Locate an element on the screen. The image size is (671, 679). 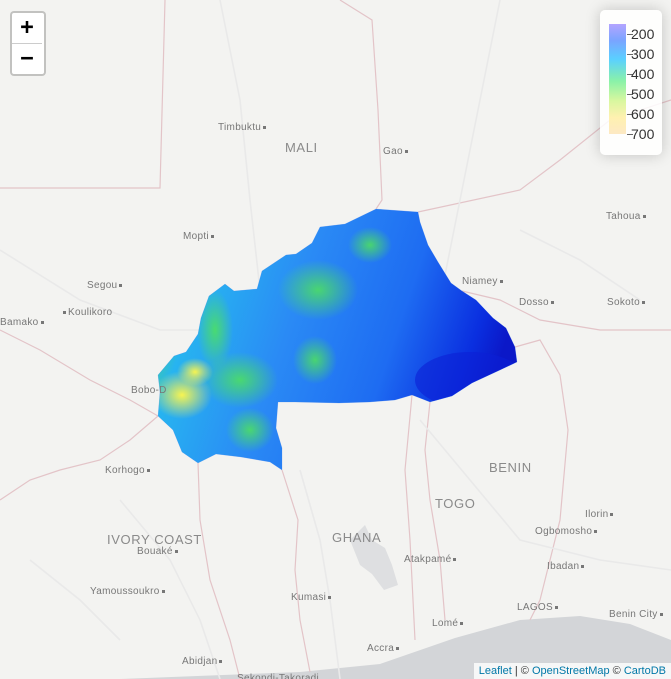
legend: 200 300 400 500 600 700 is located at coordinates (631, 82).